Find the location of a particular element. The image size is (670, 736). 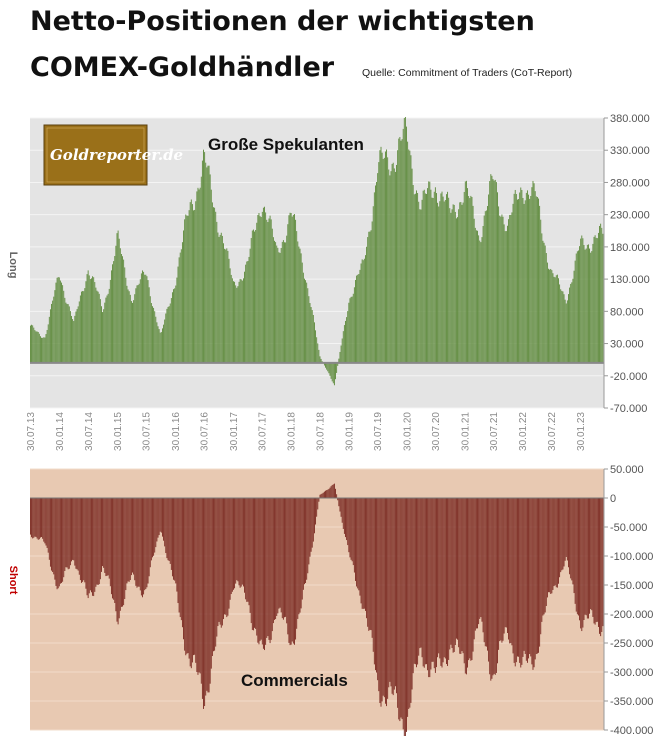

x-tick-label: 30.07.13 is located at coordinates (31, 431).